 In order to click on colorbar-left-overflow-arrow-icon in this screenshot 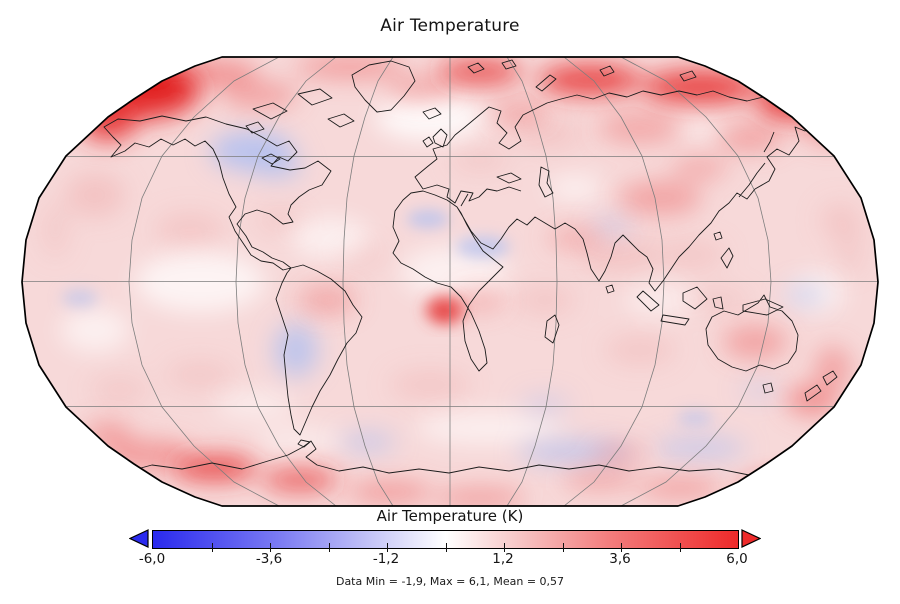, I will do `click(139, 538)`.